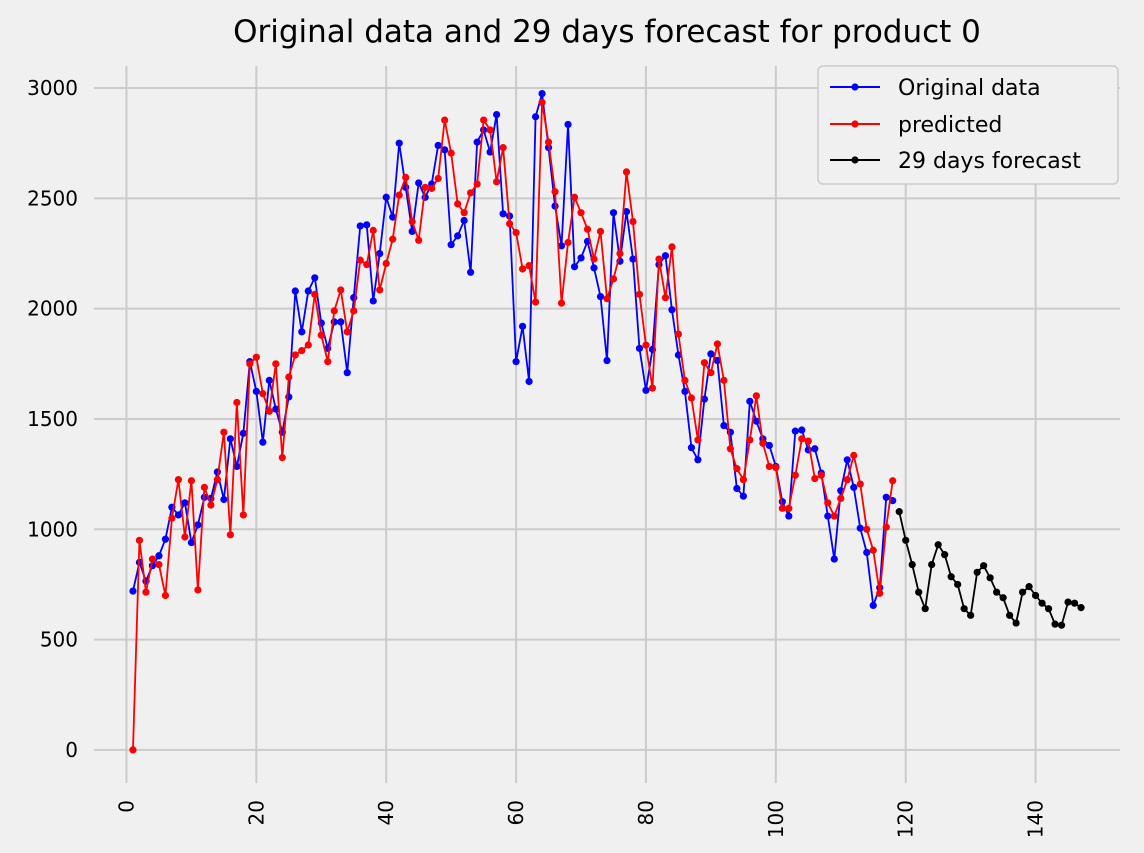 The width and height of the screenshot is (1144, 853). I want to click on x-tick-label-120: 120, so click(906, 819).